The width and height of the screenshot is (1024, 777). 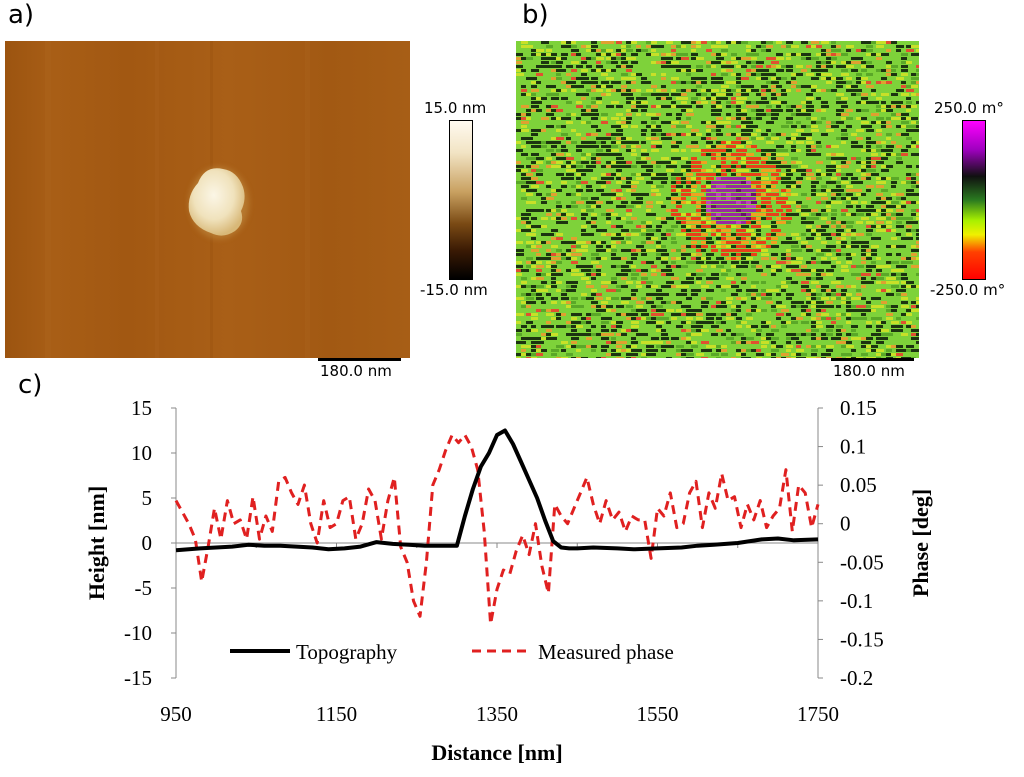 I want to click on legend-label: Topography, so click(x=347, y=652).